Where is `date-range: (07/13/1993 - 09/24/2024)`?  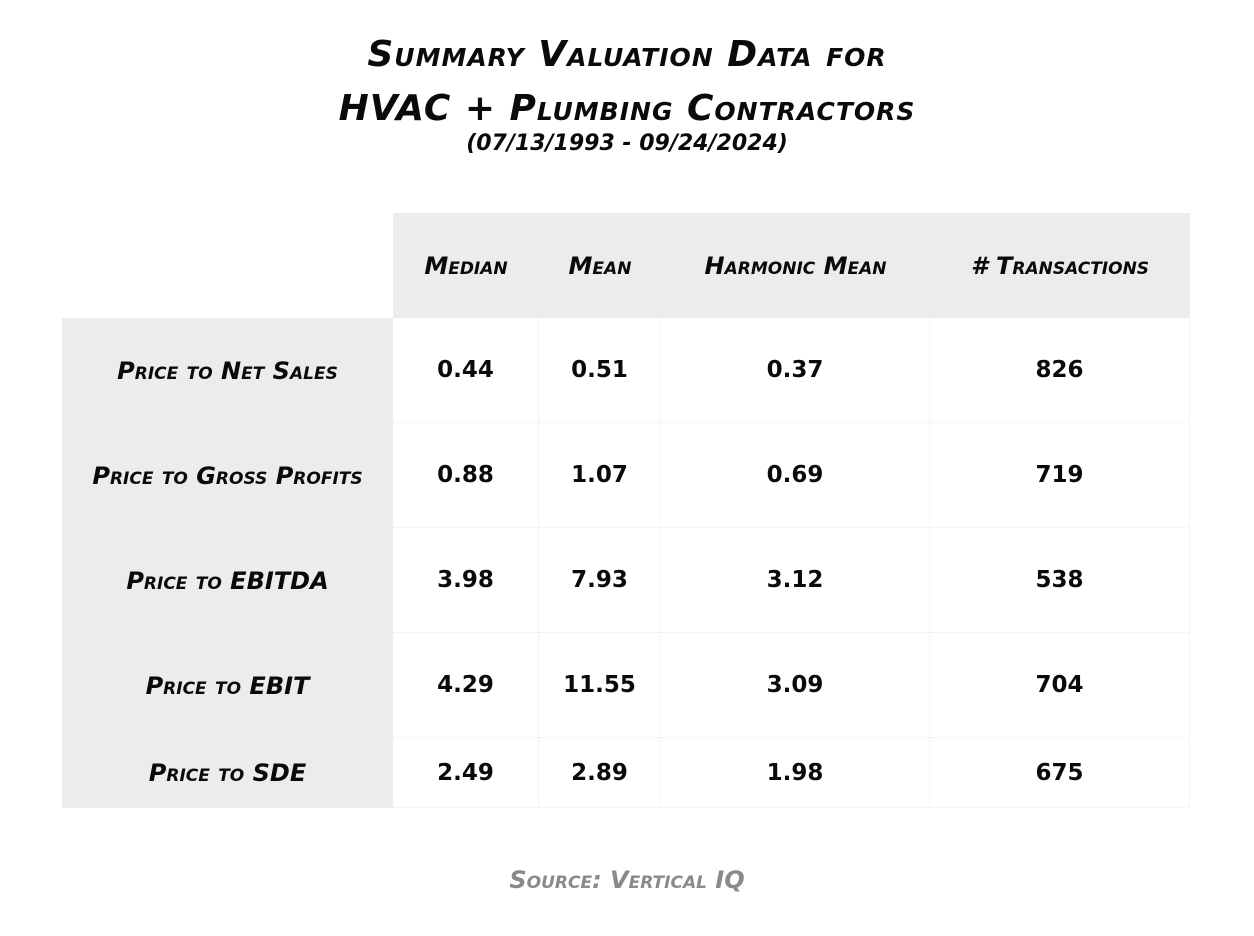
date-range: (07/13/1993 - 09/24/2024) is located at coordinates (627, 143).